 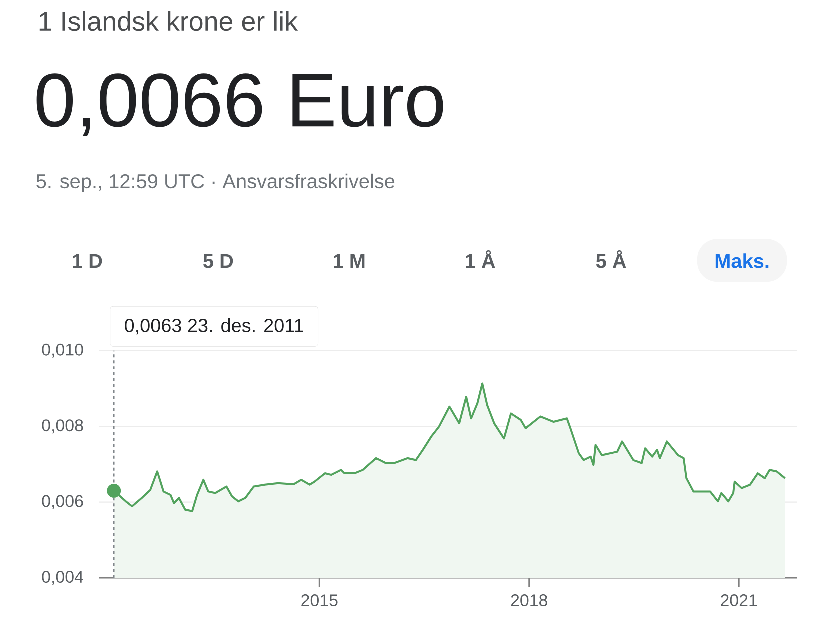 I want to click on chart-subtitle: 0,0066 Euro, so click(x=240, y=105).